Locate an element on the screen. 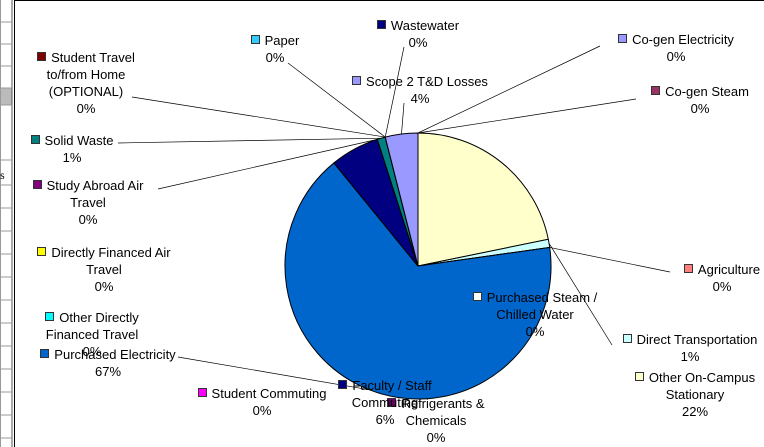 The height and width of the screenshot is (447, 764). slice-label: Purchased Electricity 67% is located at coordinates (108, 363).